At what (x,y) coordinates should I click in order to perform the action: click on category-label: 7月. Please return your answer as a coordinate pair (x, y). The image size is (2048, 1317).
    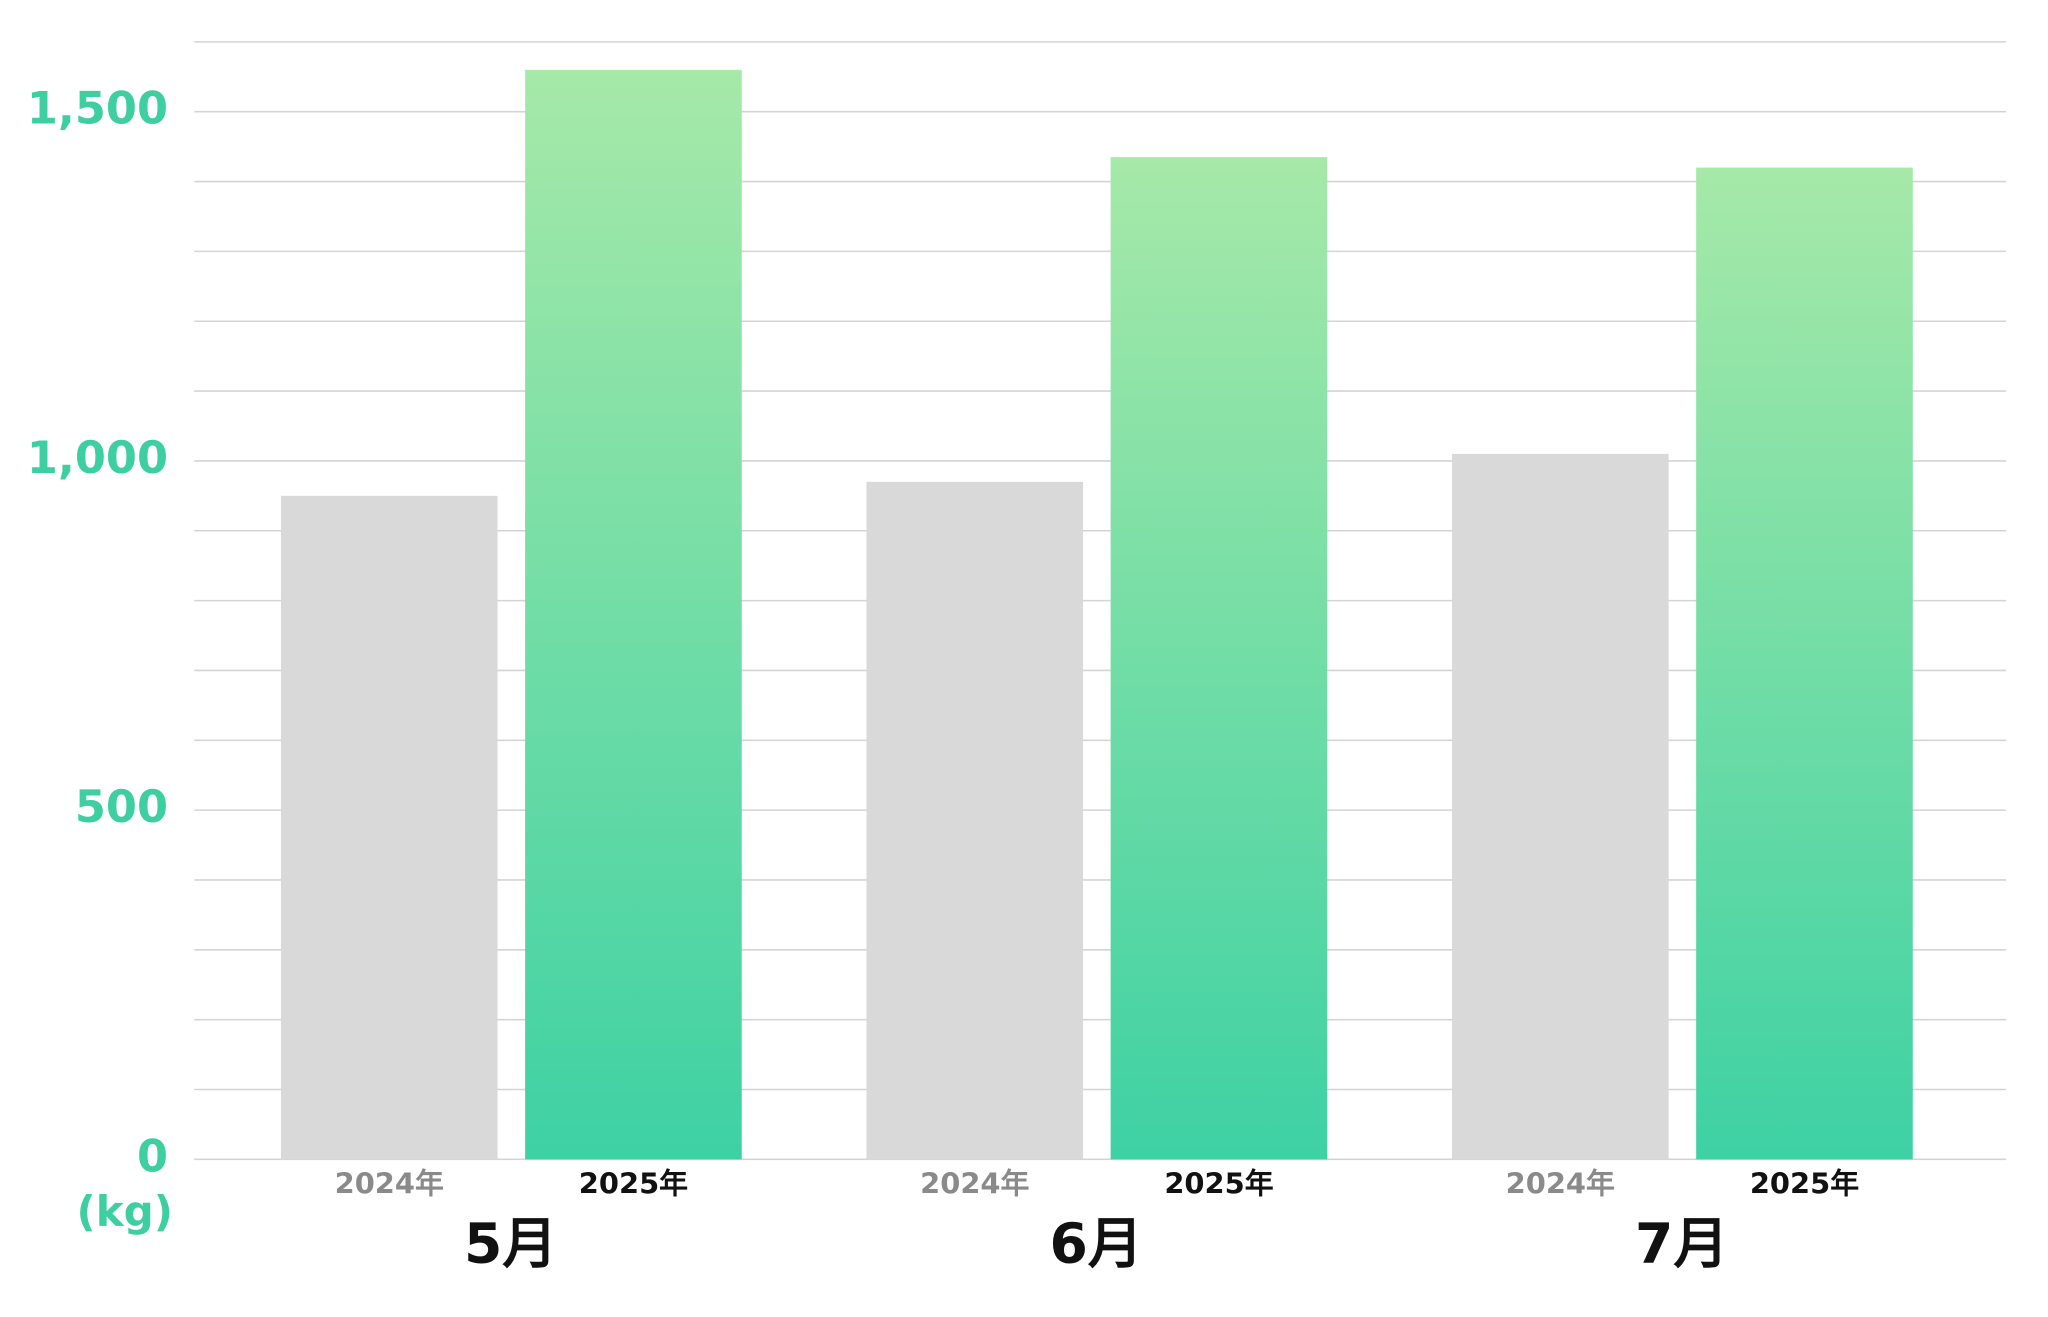
    Looking at the image, I should click on (1681, 1244).